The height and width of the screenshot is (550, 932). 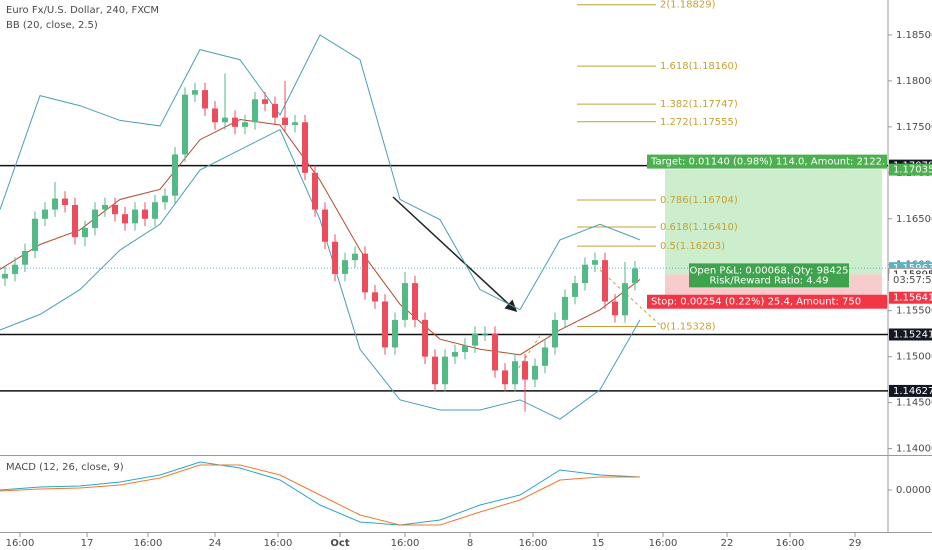 I want to click on x-tick-label: 15, so click(x=598, y=543).